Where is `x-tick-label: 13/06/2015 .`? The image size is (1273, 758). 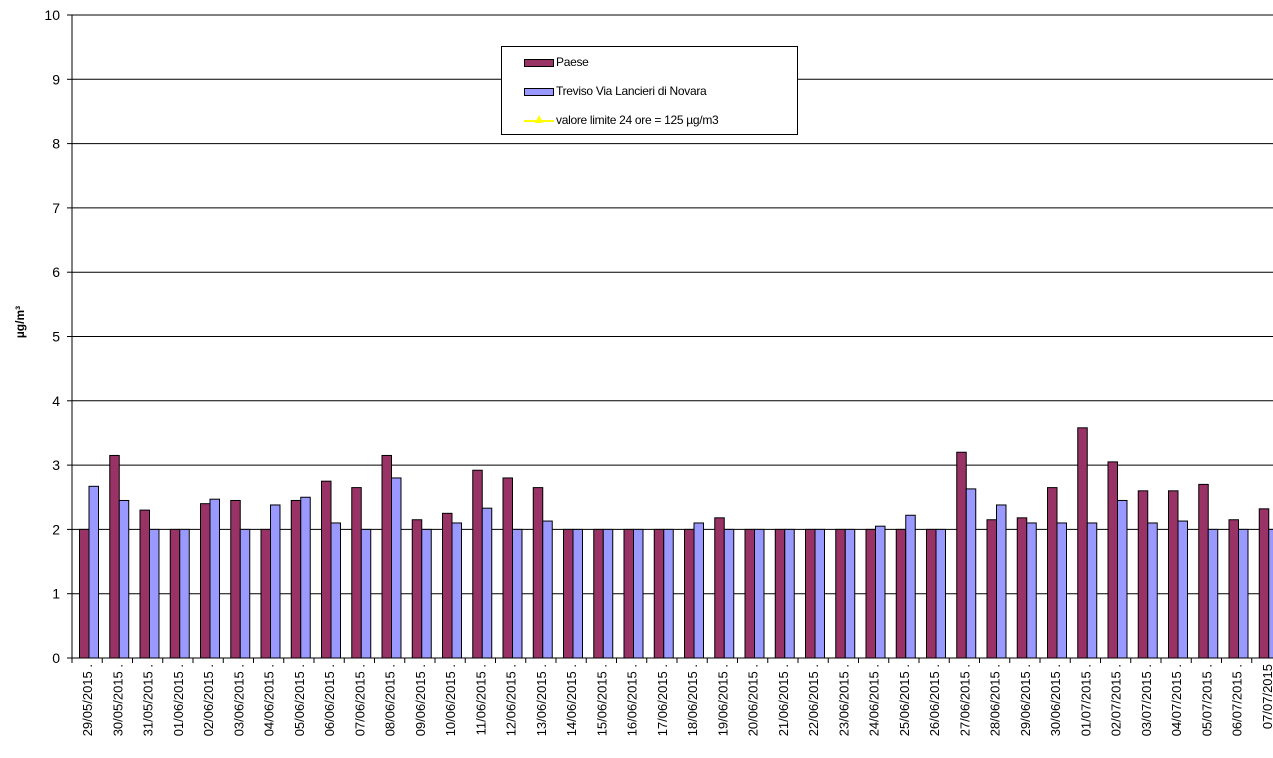 x-tick-label: 13/06/2015 . is located at coordinates (541, 700).